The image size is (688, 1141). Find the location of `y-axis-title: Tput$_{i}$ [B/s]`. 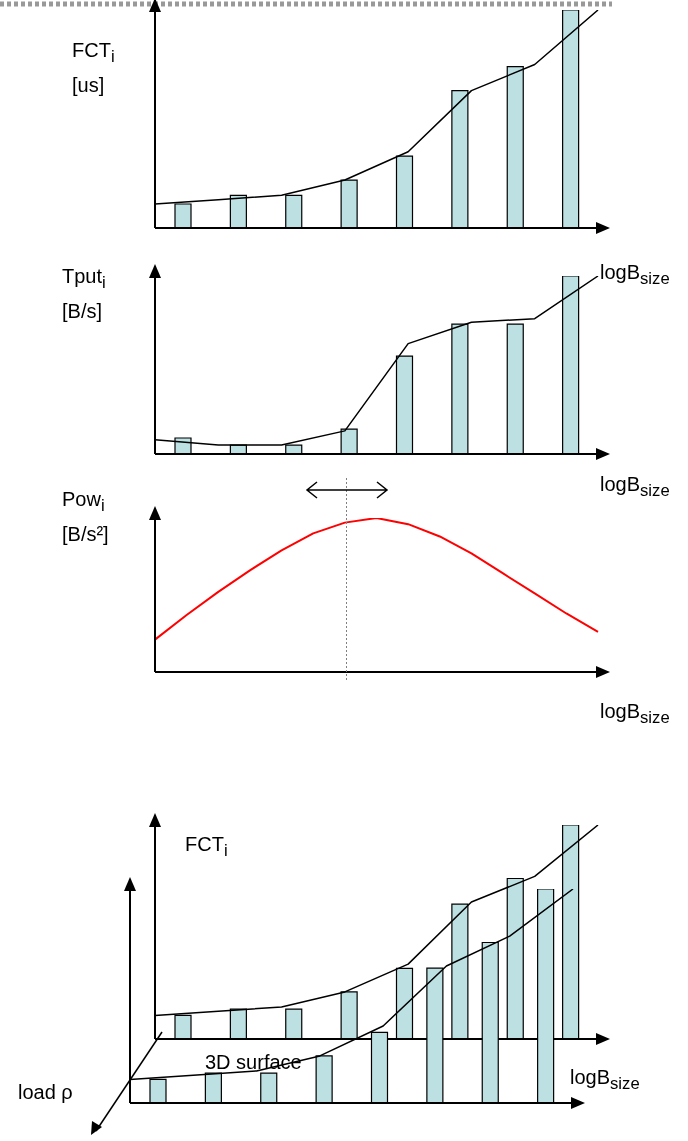

y-axis-title: Tput$_{i}$ [B/s] is located at coordinates (84, 294).